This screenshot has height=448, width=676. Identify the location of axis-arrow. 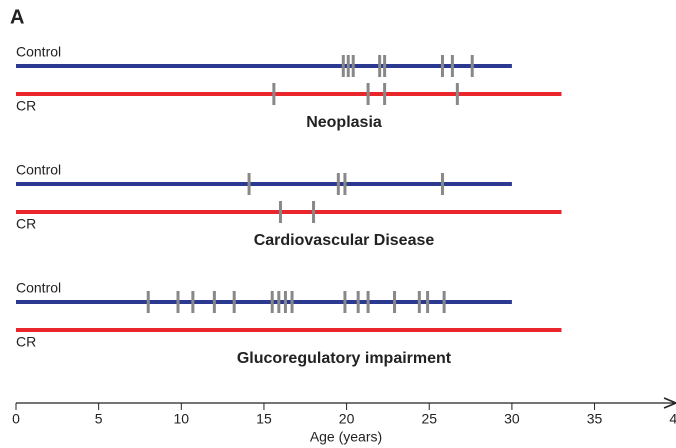
(669, 403).